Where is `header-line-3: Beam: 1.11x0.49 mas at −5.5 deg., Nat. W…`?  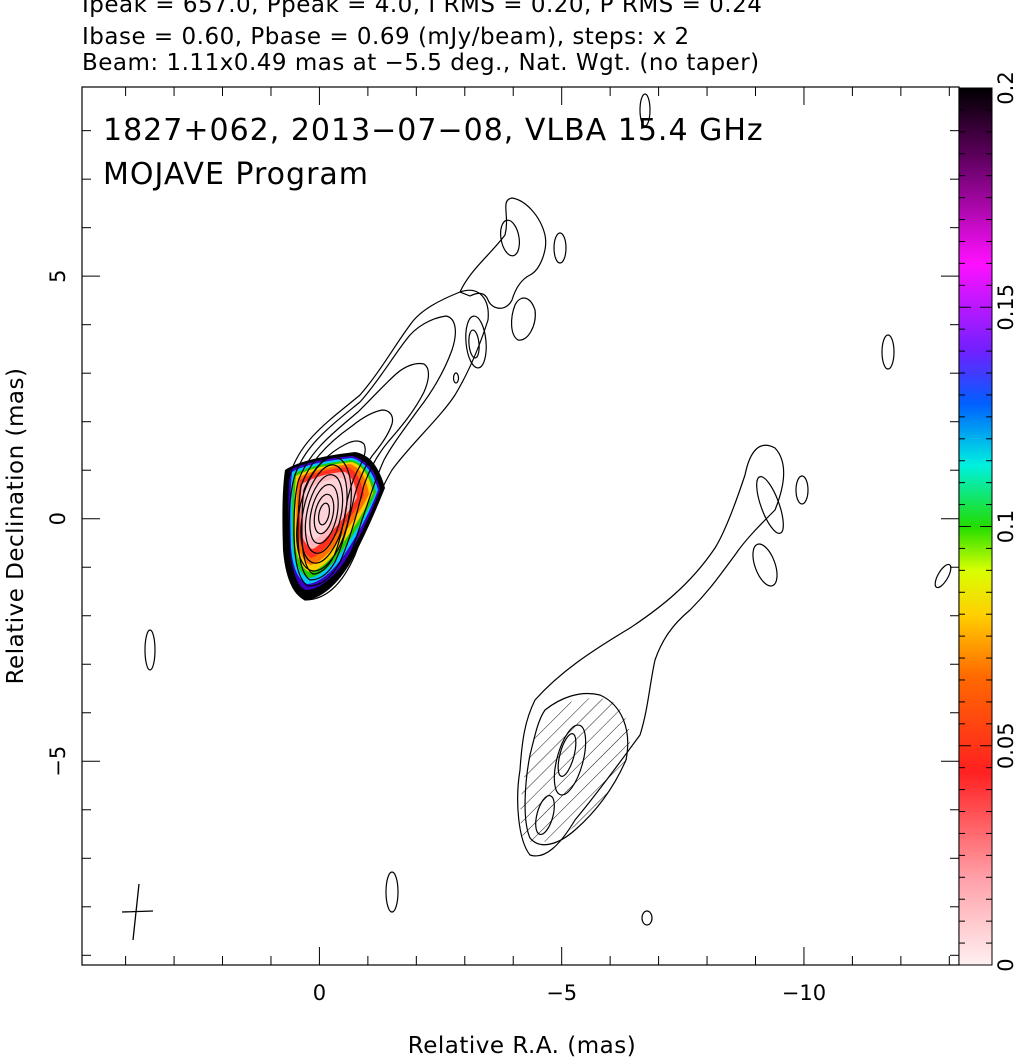 header-line-3: Beam: 1.11x0.49 mas at −5.5 deg., Nat. W… is located at coordinates (421, 63).